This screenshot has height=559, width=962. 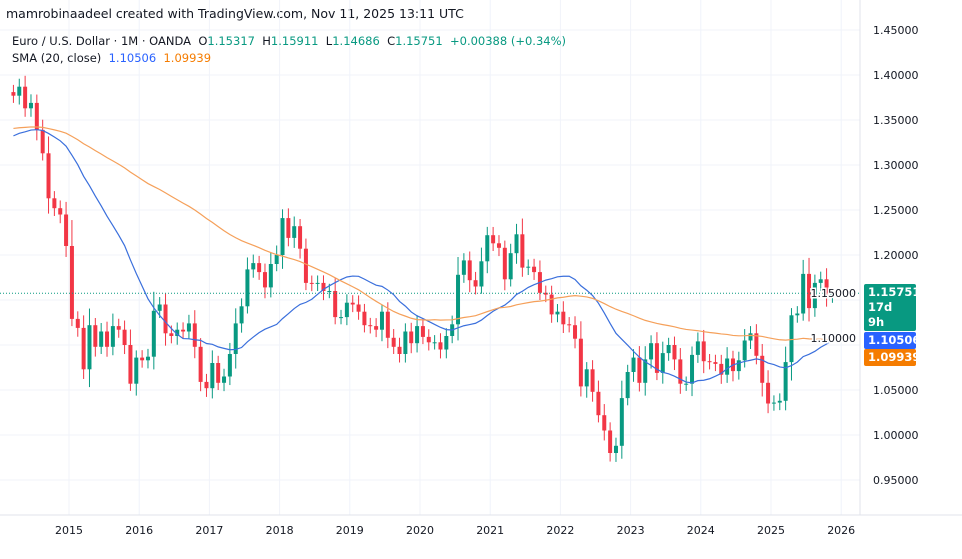 What do you see at coordinates (231, 41) in the screenshot?
I see `open-value: 1.15317` at bounding box center [231, 41].